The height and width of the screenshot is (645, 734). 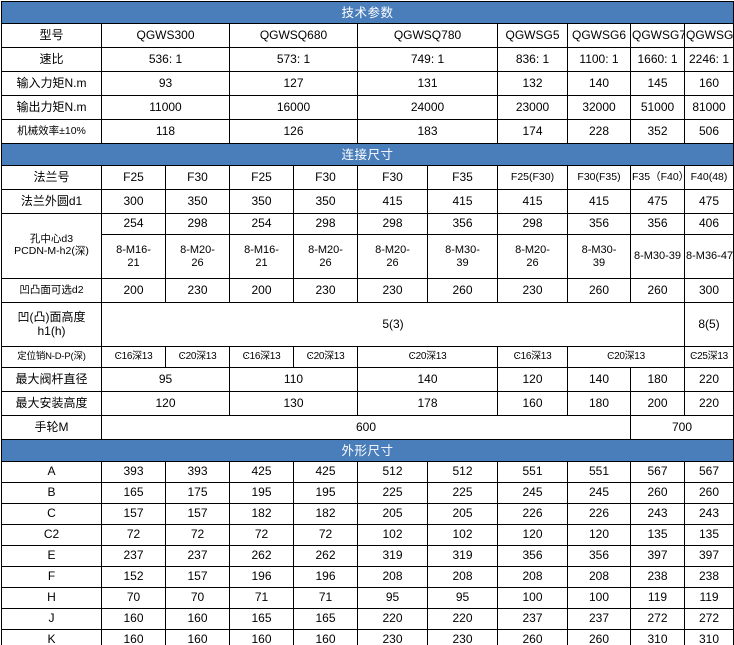 What do you see at coordinates (532, 403) in the screenshot?
I see `cell-max-install-height-4: 160` at bounding box center [532, 403].